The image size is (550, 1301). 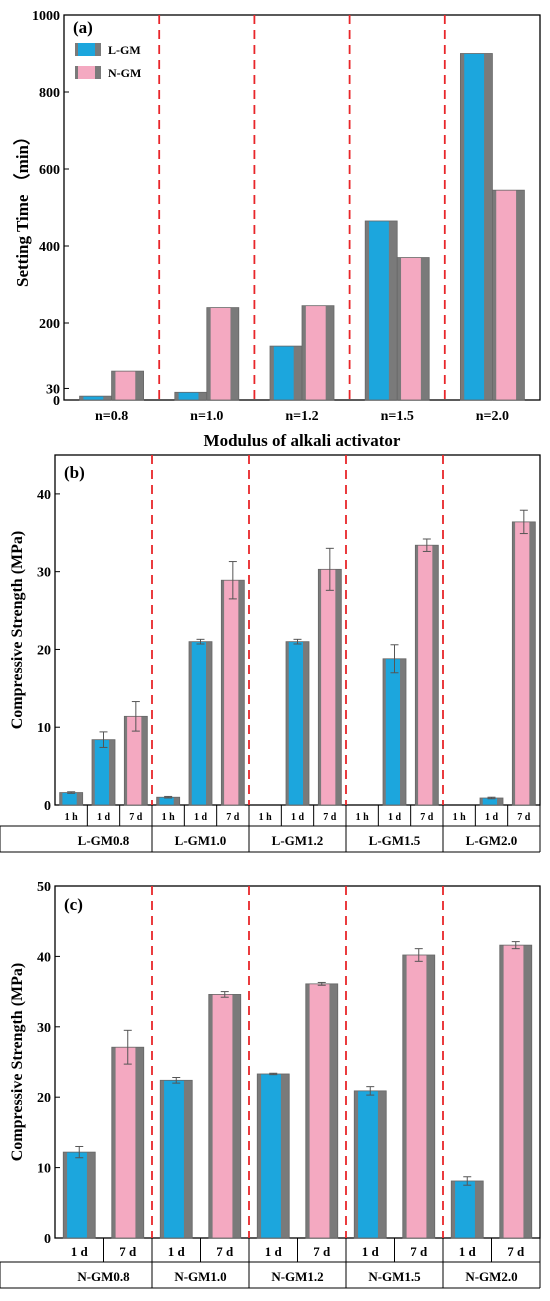 I want to click on panel-c-y-tick-label: 50, so click(x=44, y=887).